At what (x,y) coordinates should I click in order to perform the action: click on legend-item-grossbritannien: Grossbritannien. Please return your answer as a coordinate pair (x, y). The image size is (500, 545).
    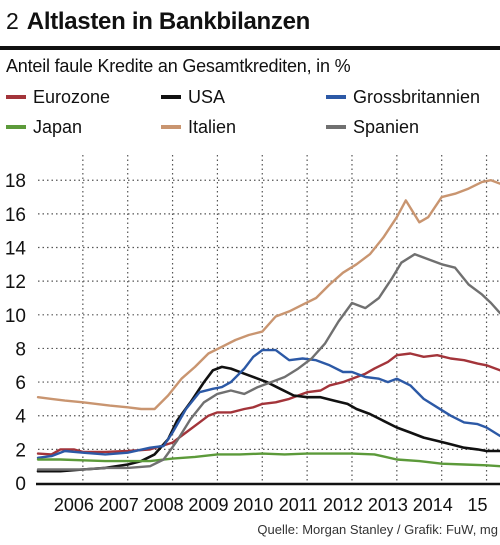
    Looking at the image, I should click on (403, 97).